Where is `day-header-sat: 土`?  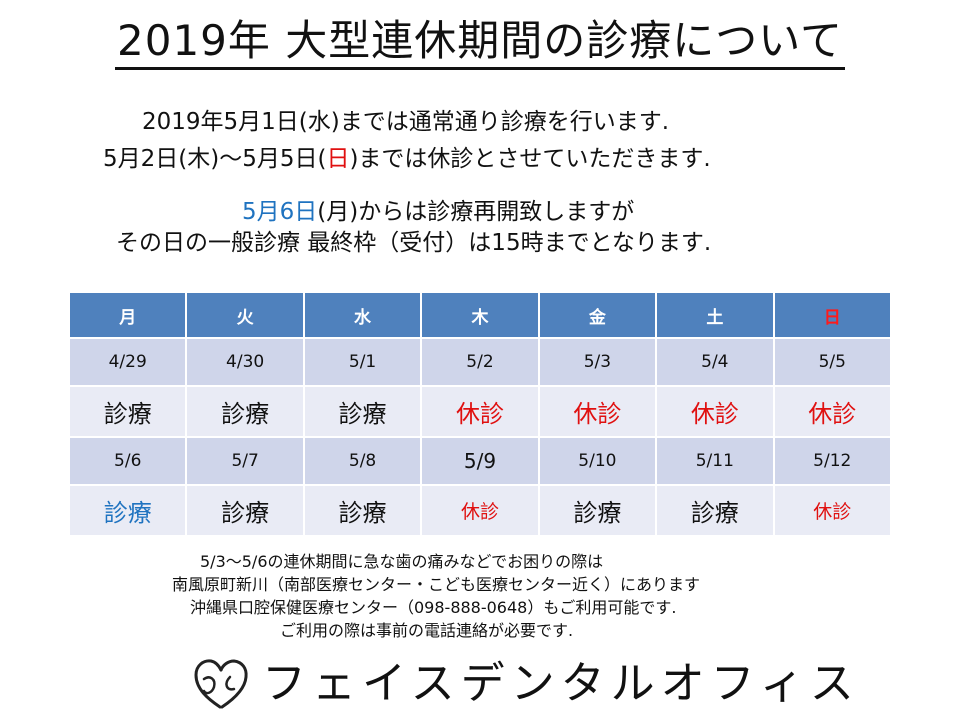
day-header-sat: 土 is located at coordinates (715, 315).